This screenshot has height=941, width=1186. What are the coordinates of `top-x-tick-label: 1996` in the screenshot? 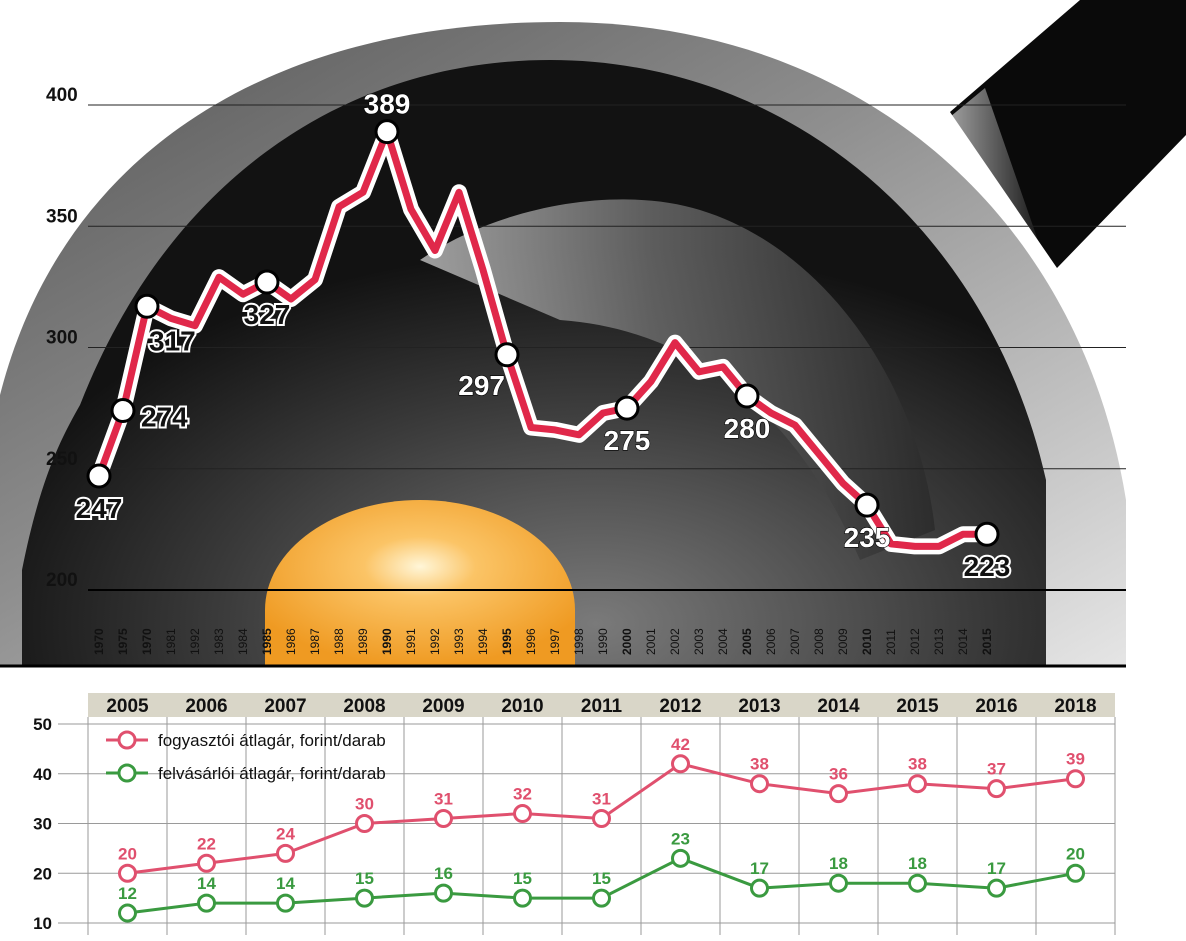 It's located at (531, 641).